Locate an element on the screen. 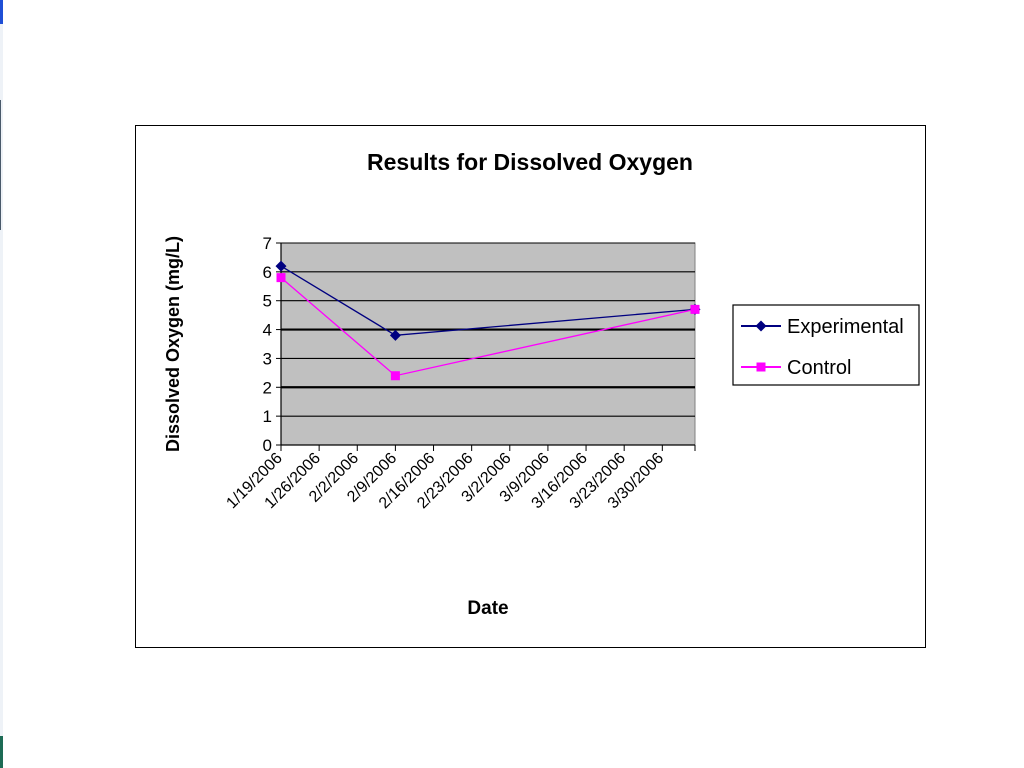 This screenshot has width=1024, height=768. y-tick-label: 5 is located at coordinates (267, 301).